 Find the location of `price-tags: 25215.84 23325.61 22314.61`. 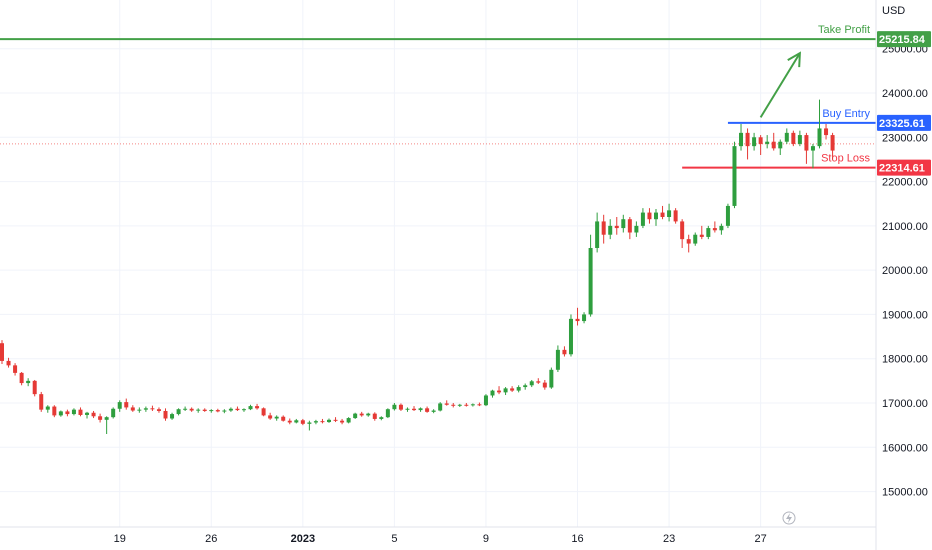

price-tags: 25215.84 23325.61 22314.61 is located at coordinates (904, 103).